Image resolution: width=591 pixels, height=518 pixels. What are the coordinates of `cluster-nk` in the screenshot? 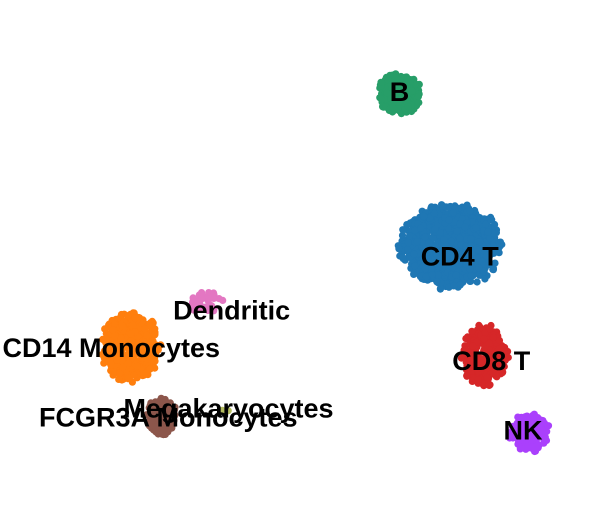 It's located at (529, 433).